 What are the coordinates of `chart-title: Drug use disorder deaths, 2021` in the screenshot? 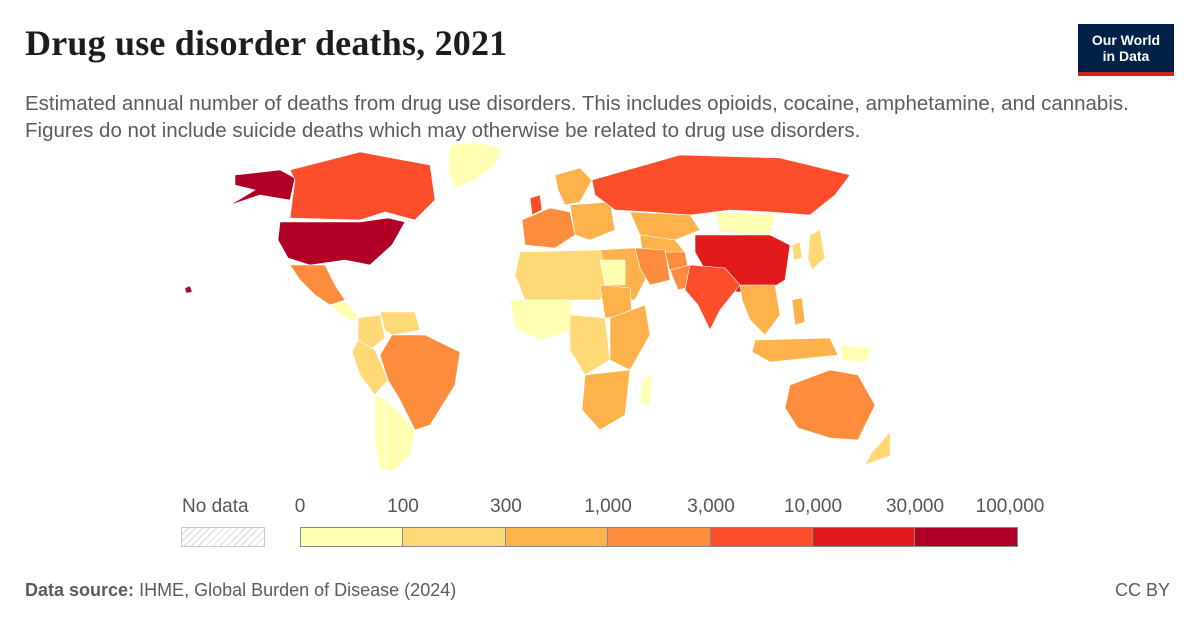 It's located at (266, 43).